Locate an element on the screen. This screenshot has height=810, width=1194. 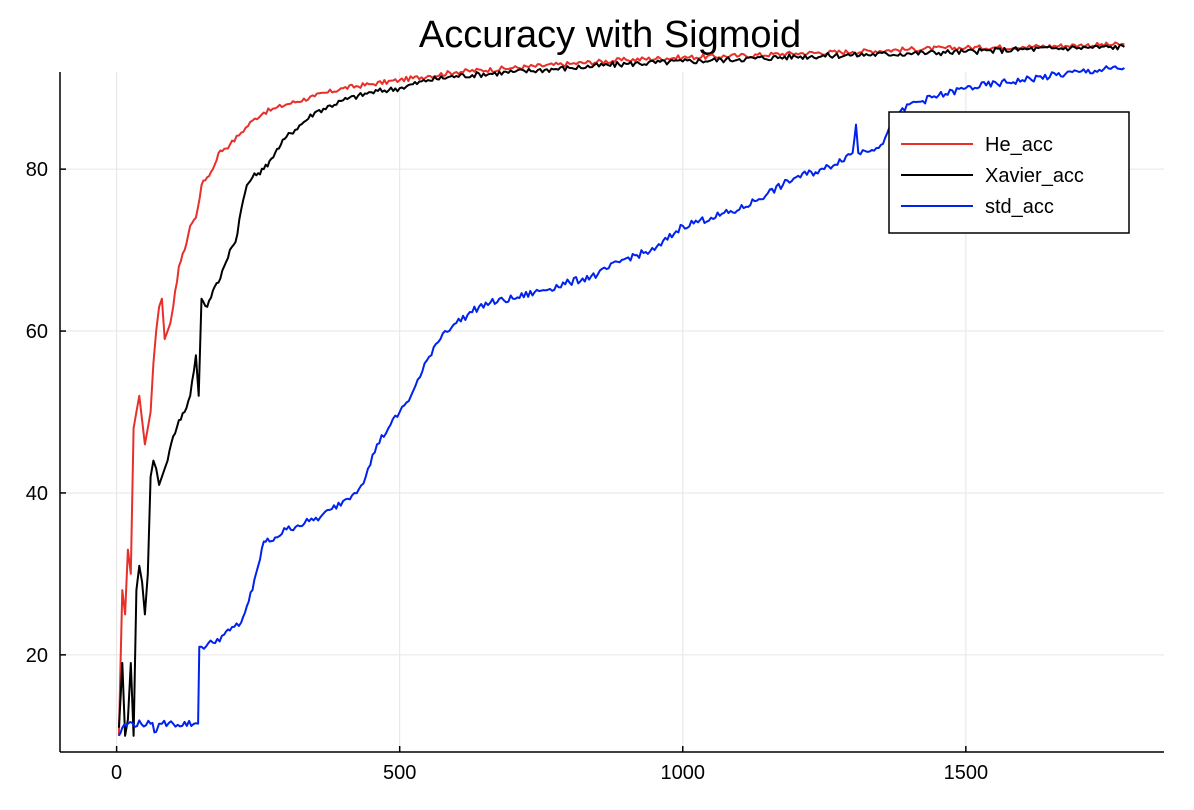
legend-label: He_acc is located at coordinates (1019, 145).